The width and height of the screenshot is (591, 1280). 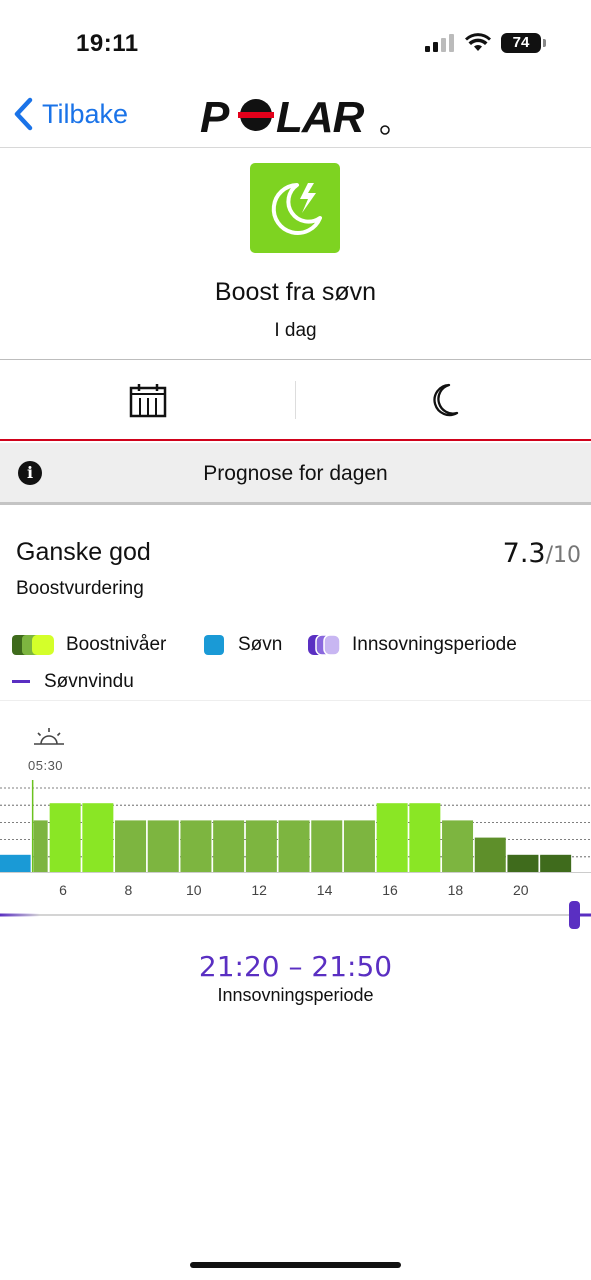 What do you see at coordinates (324, 645) in the screenshot?
I see `onset-period-icon` at bounding box center [324, 645].